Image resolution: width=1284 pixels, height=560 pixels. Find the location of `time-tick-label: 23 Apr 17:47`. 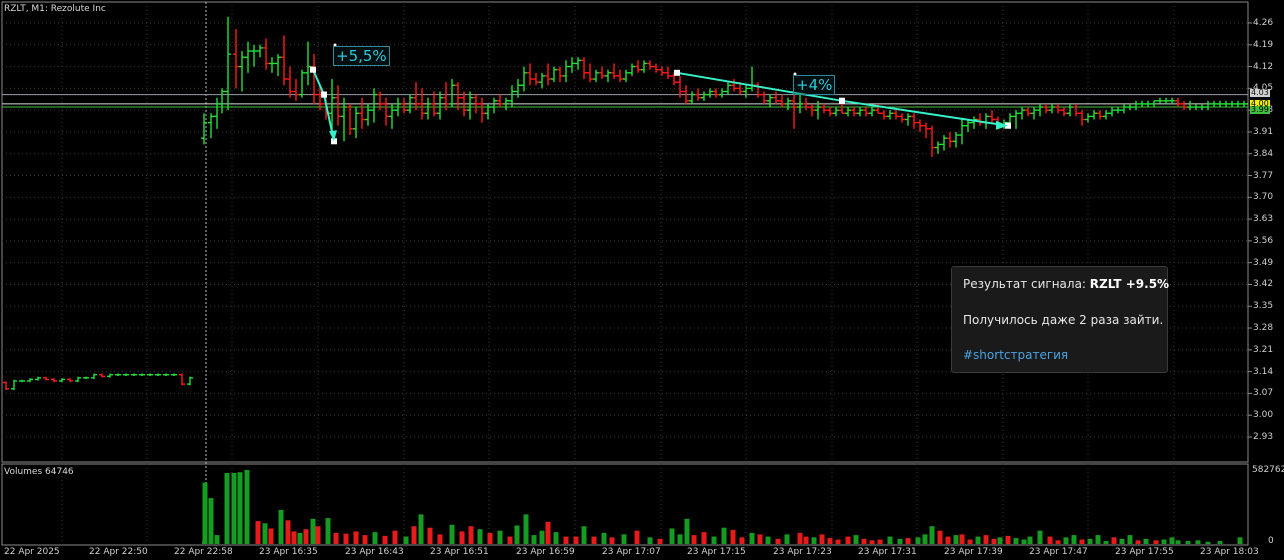

time-tick-label: 23 Apr 17:47 is located at coordinates (1058, 552).